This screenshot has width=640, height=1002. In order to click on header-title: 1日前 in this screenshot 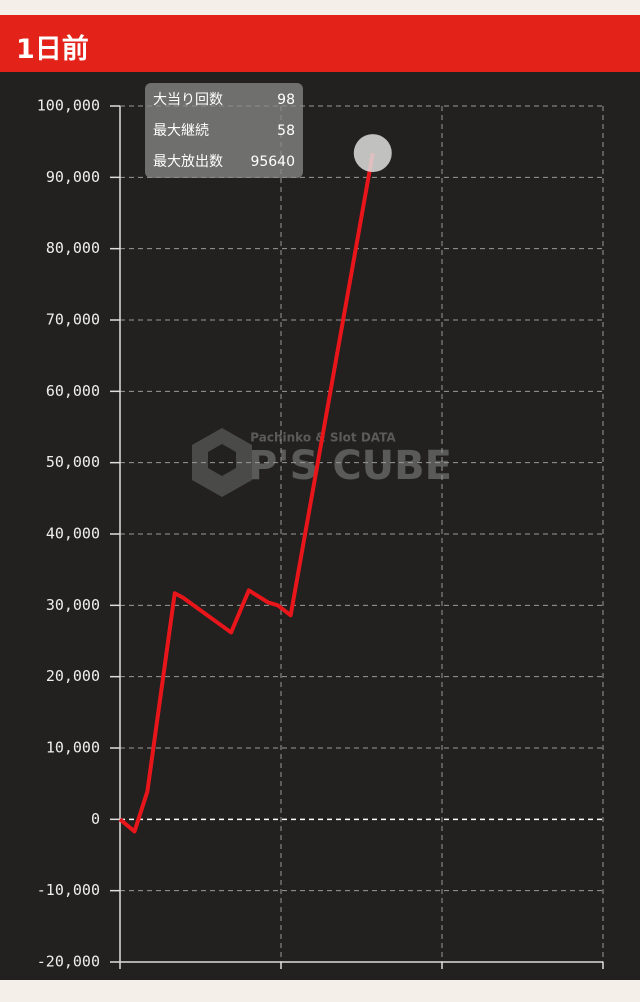, I will do `click(52, 49)`.